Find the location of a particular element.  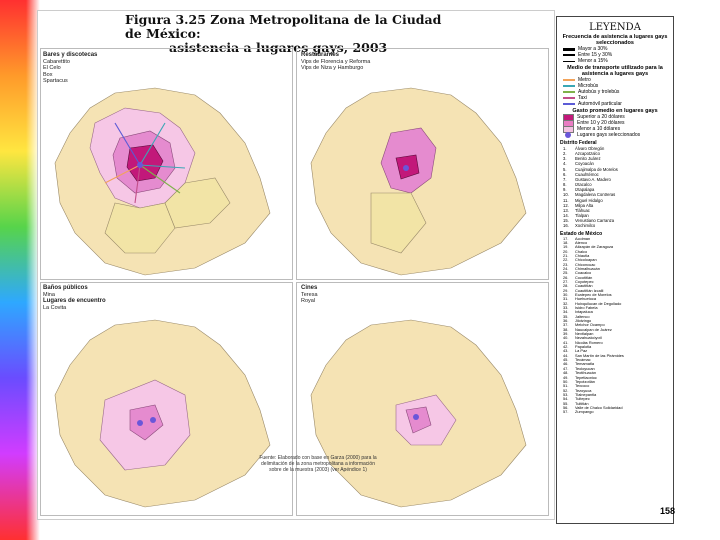

municipality-item: 46. Temamatla is located at coordinates (579, 364).